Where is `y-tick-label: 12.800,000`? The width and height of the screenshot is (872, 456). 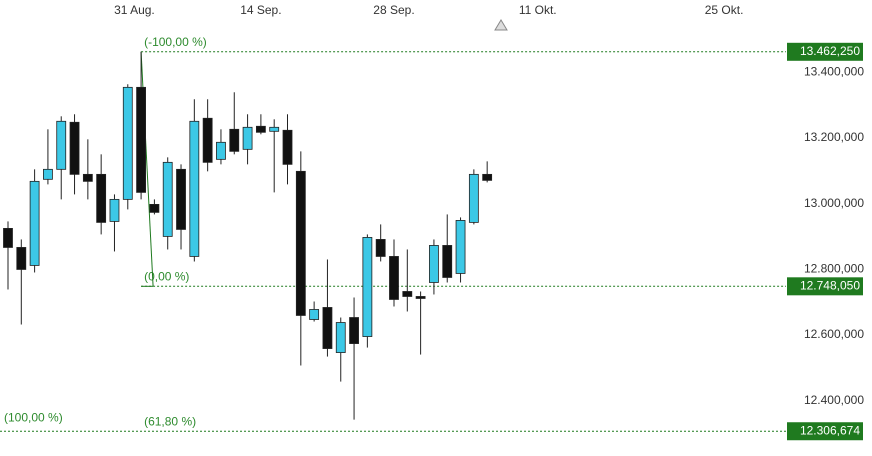
y-tick-label: 12.800,000 is located at coordinates (834, 268).